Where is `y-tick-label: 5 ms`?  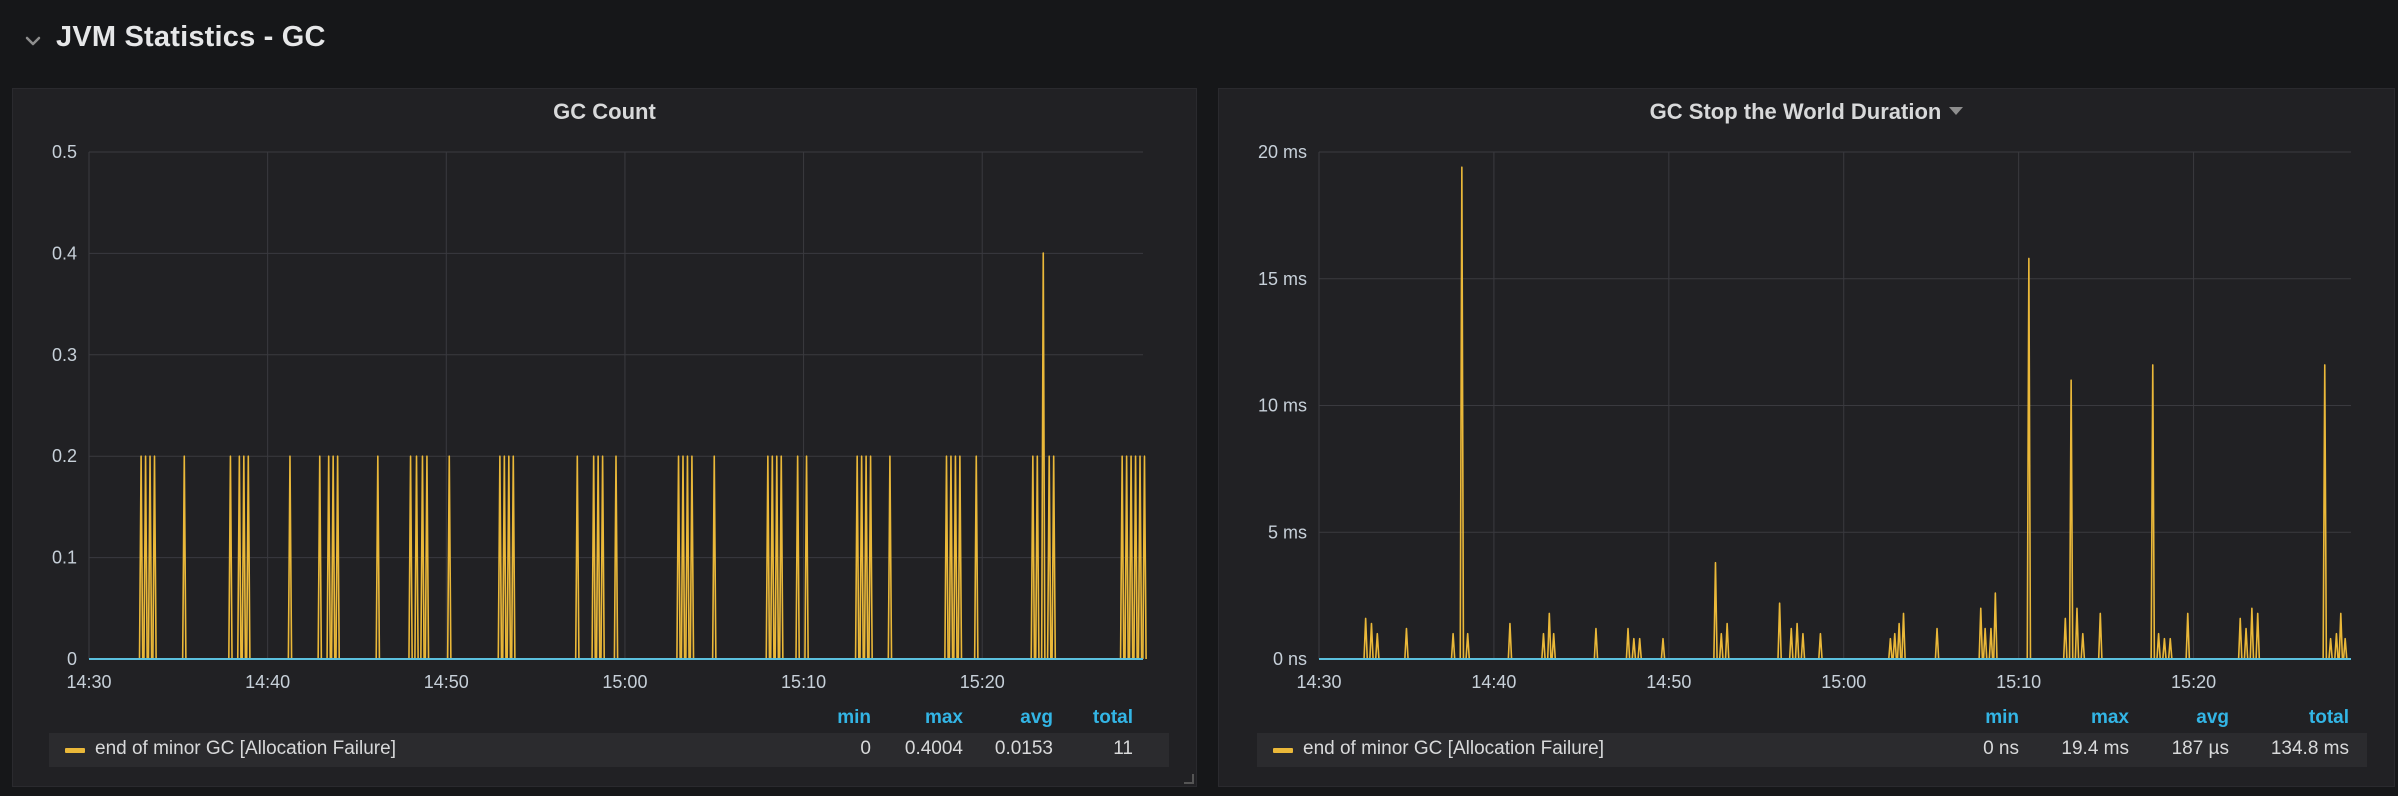 y-tick-label: 5 ms is located at coordinates (1287, 532).